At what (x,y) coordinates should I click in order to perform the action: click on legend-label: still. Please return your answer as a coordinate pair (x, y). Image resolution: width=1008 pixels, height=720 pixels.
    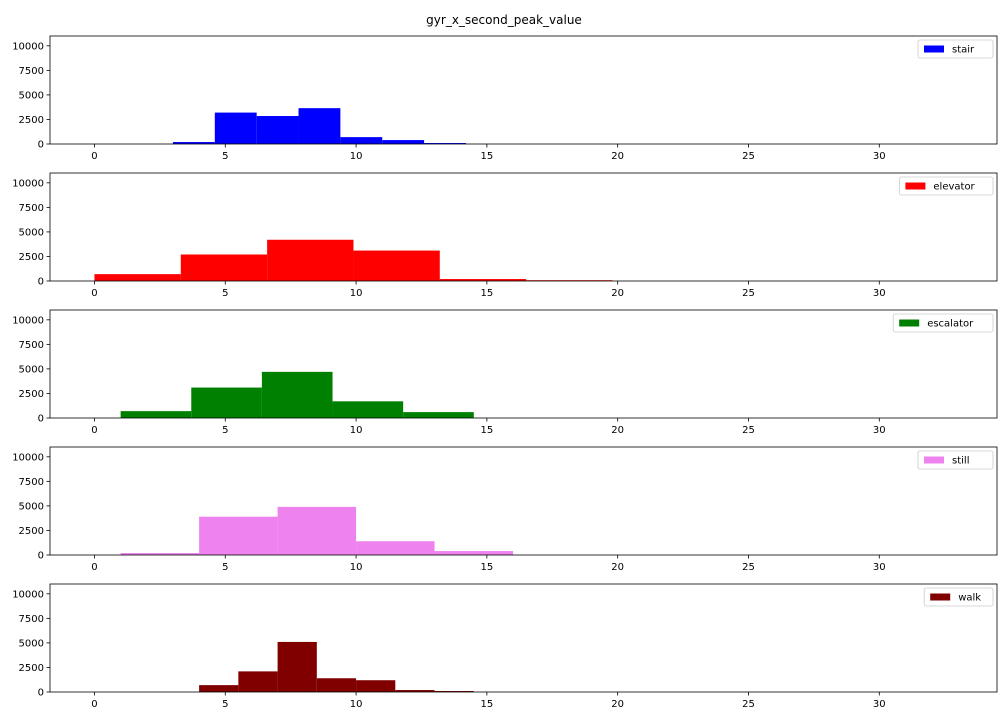
    Looking at the image, I should click on (960, 461).